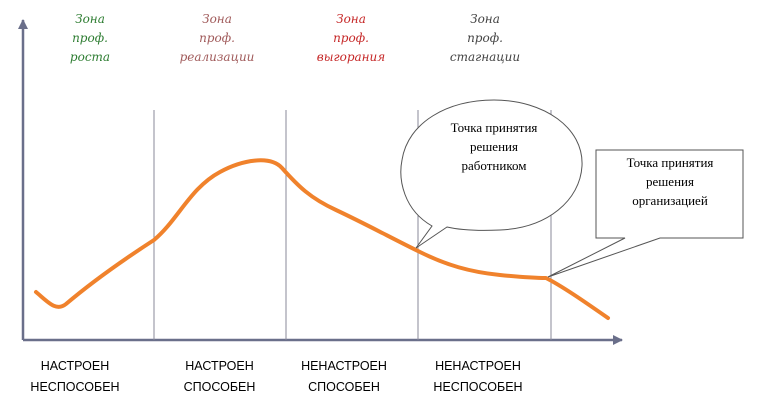 The height and width of the screenshot is (413, 760). Describe the element at coordinates (344, 377) in the screenshot. I see `state-label-3: НЕНАСТРОЕН СПОСОБЕН` at that location.